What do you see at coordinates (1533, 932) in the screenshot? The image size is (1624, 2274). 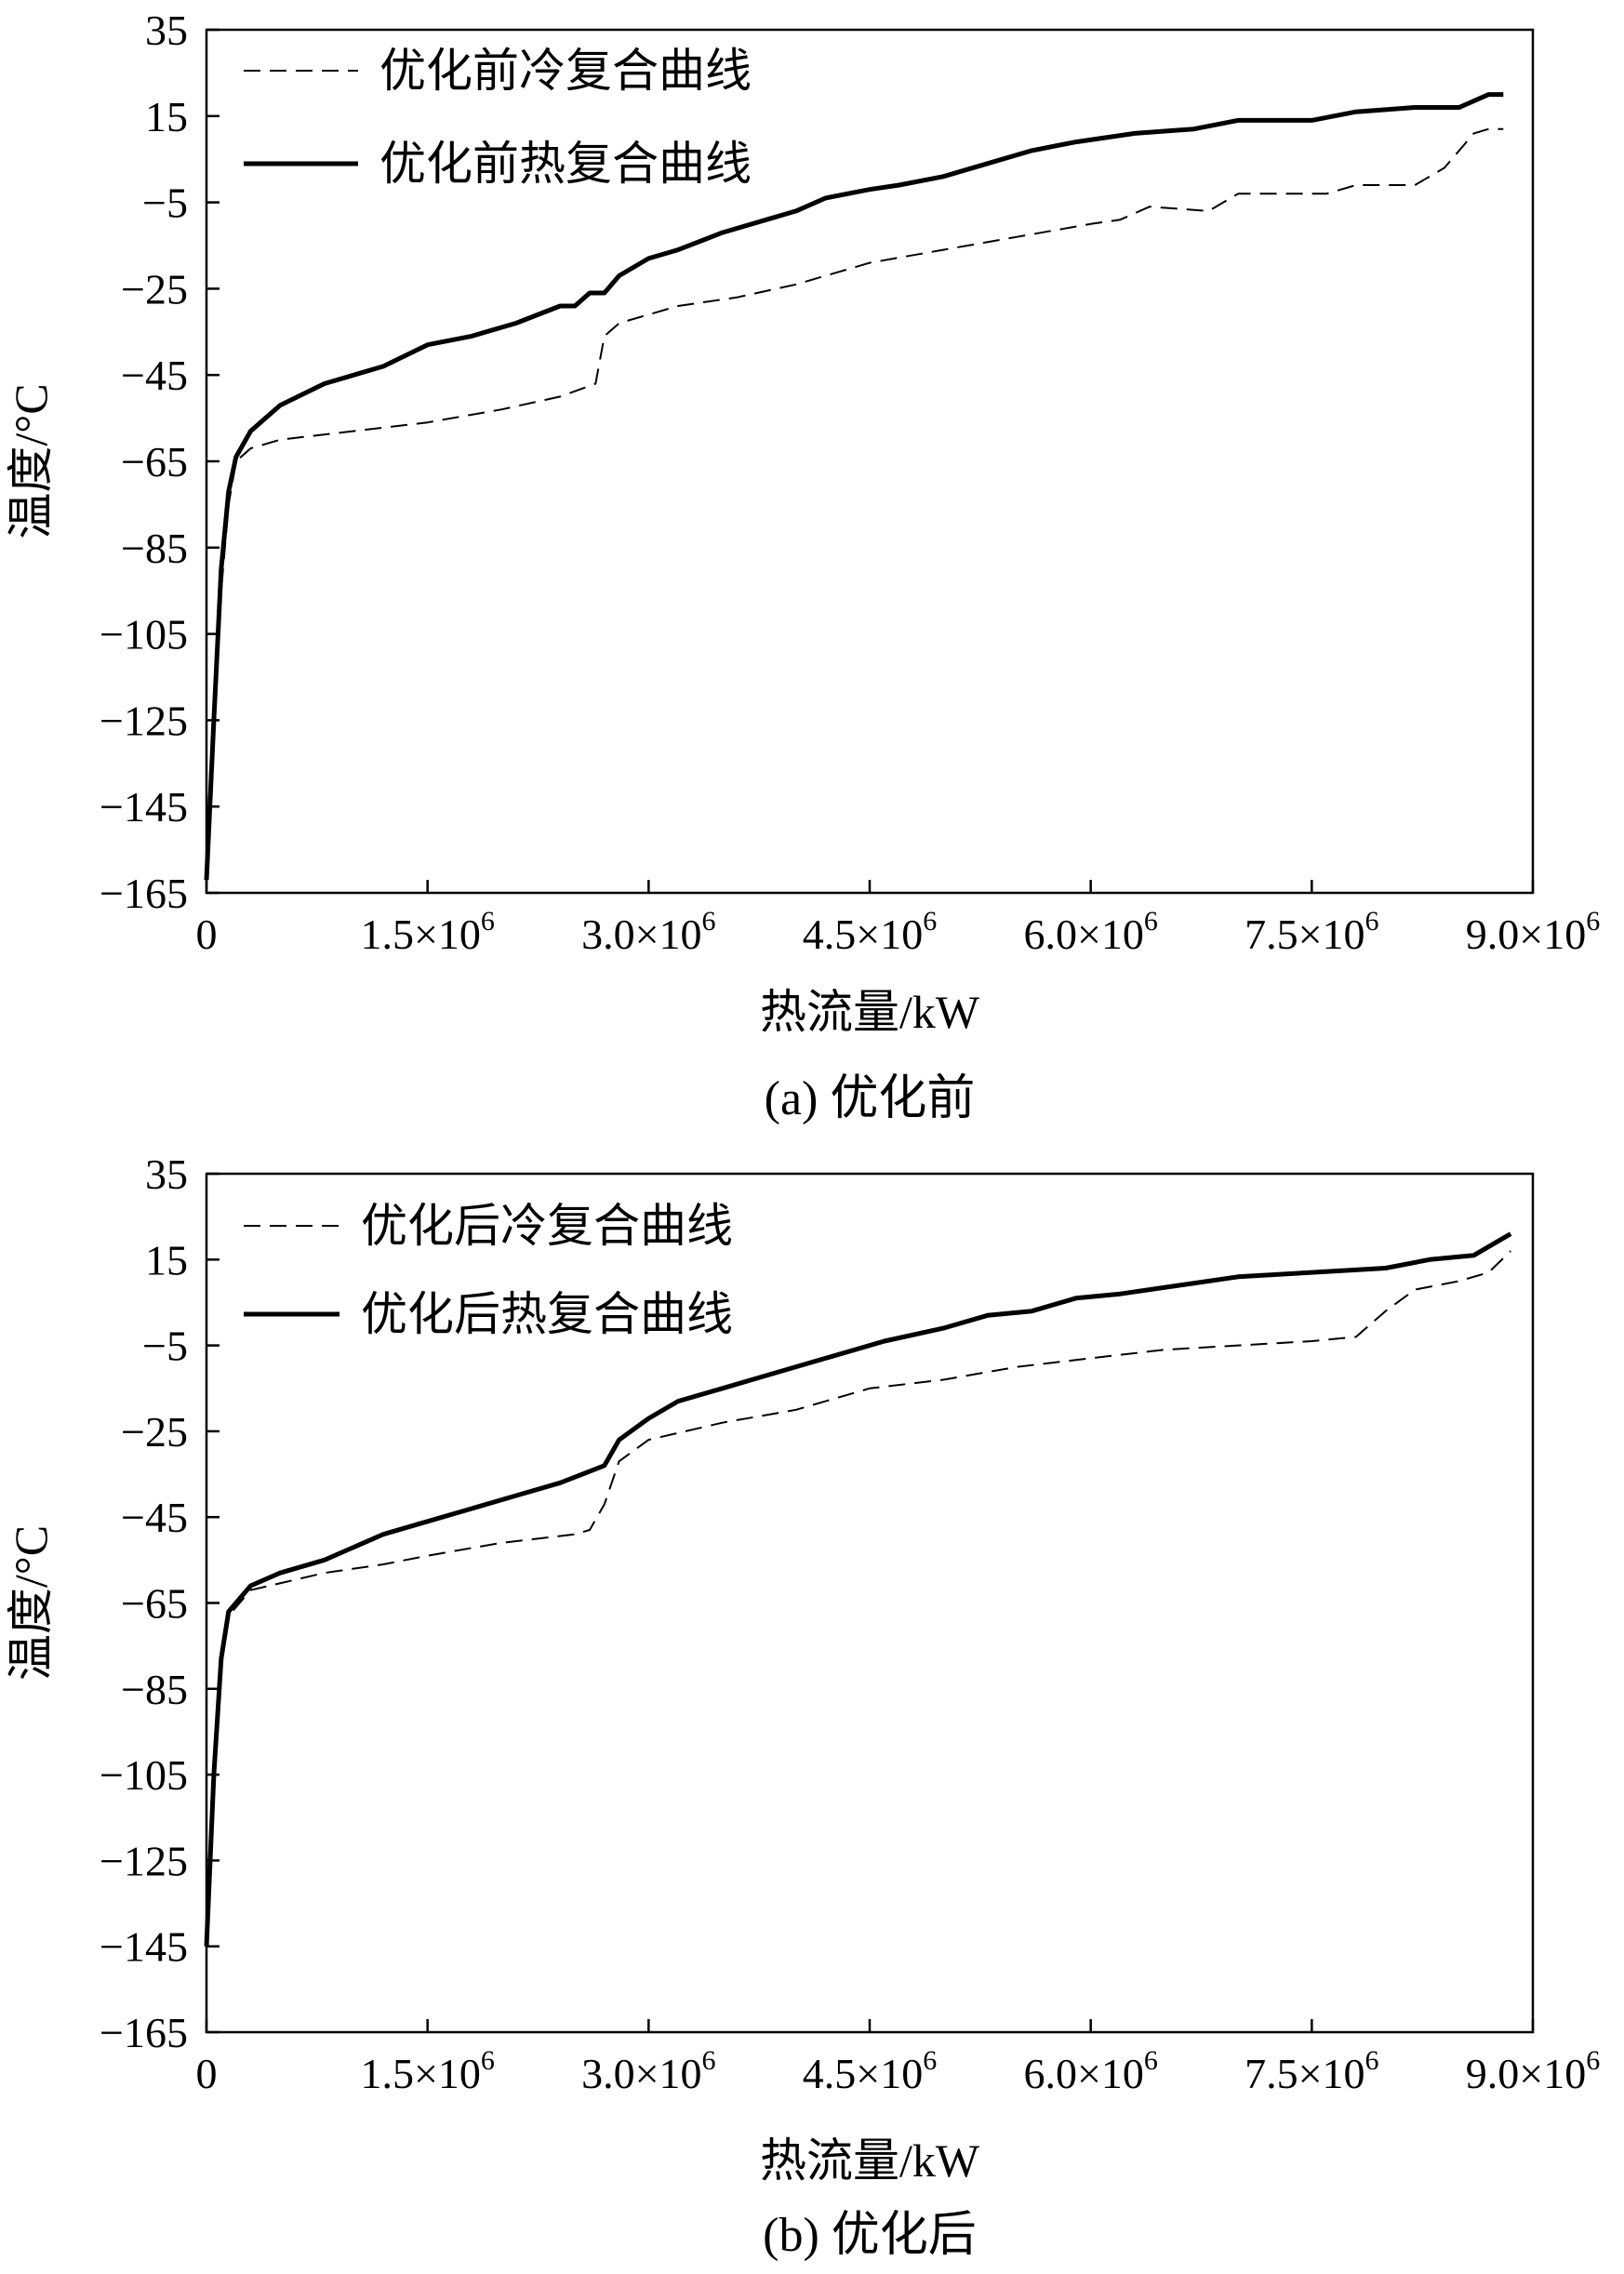 I see `chart-a-xtick-label: 9.0×10⁶` at bounding box center [1533, 932].